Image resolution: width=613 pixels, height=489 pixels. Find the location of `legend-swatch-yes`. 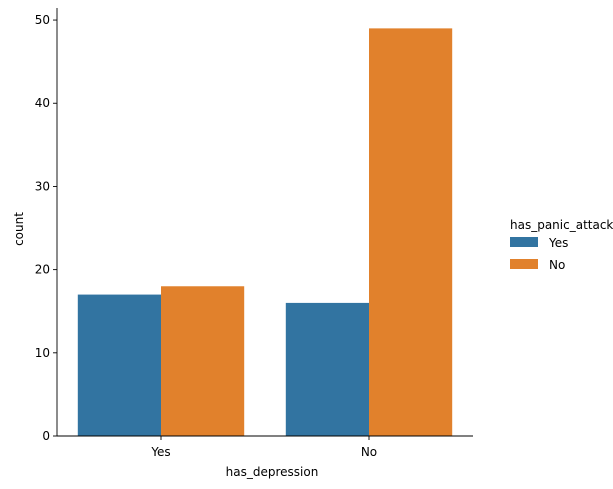

legend-swatch-yes is located at coordinates (524, 242).